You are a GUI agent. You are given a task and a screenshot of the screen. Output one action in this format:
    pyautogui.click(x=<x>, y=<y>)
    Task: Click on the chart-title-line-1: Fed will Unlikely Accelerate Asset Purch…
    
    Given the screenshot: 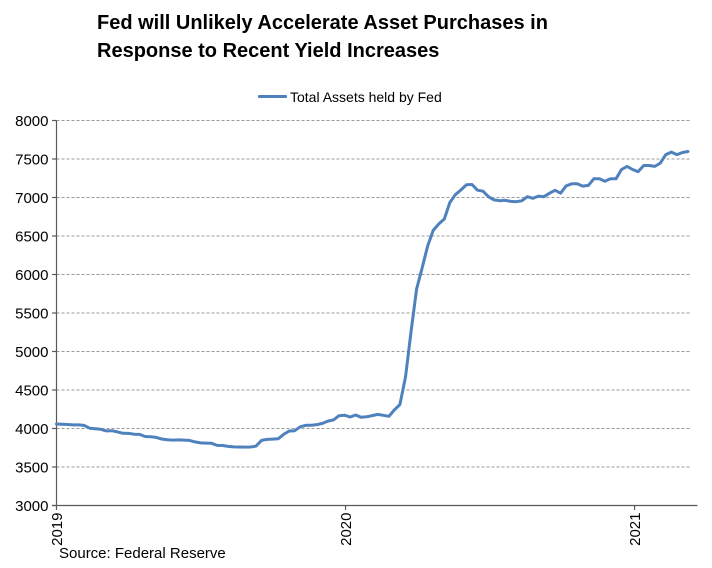 What is the action you would take?
    pyautogui.click(x=322, y=23)
    